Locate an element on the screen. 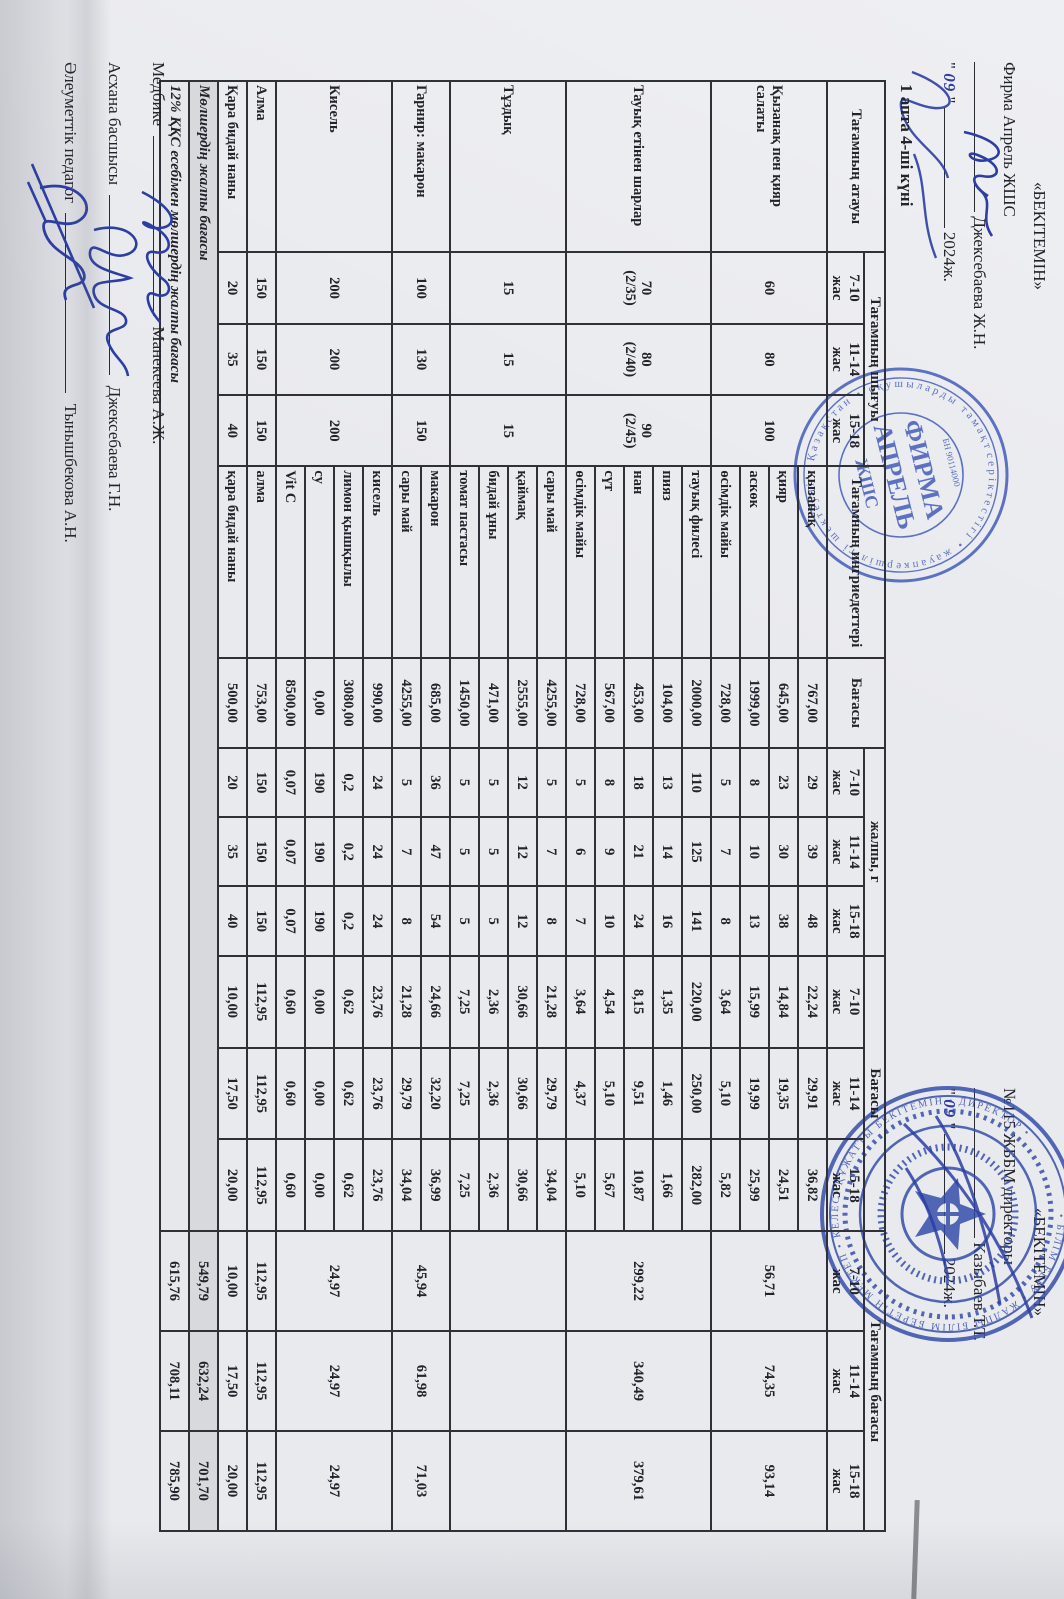 The width and height of the screenshot is (1064, 1599). cell-price: 8,15 is located at coordinates (638, 1001).